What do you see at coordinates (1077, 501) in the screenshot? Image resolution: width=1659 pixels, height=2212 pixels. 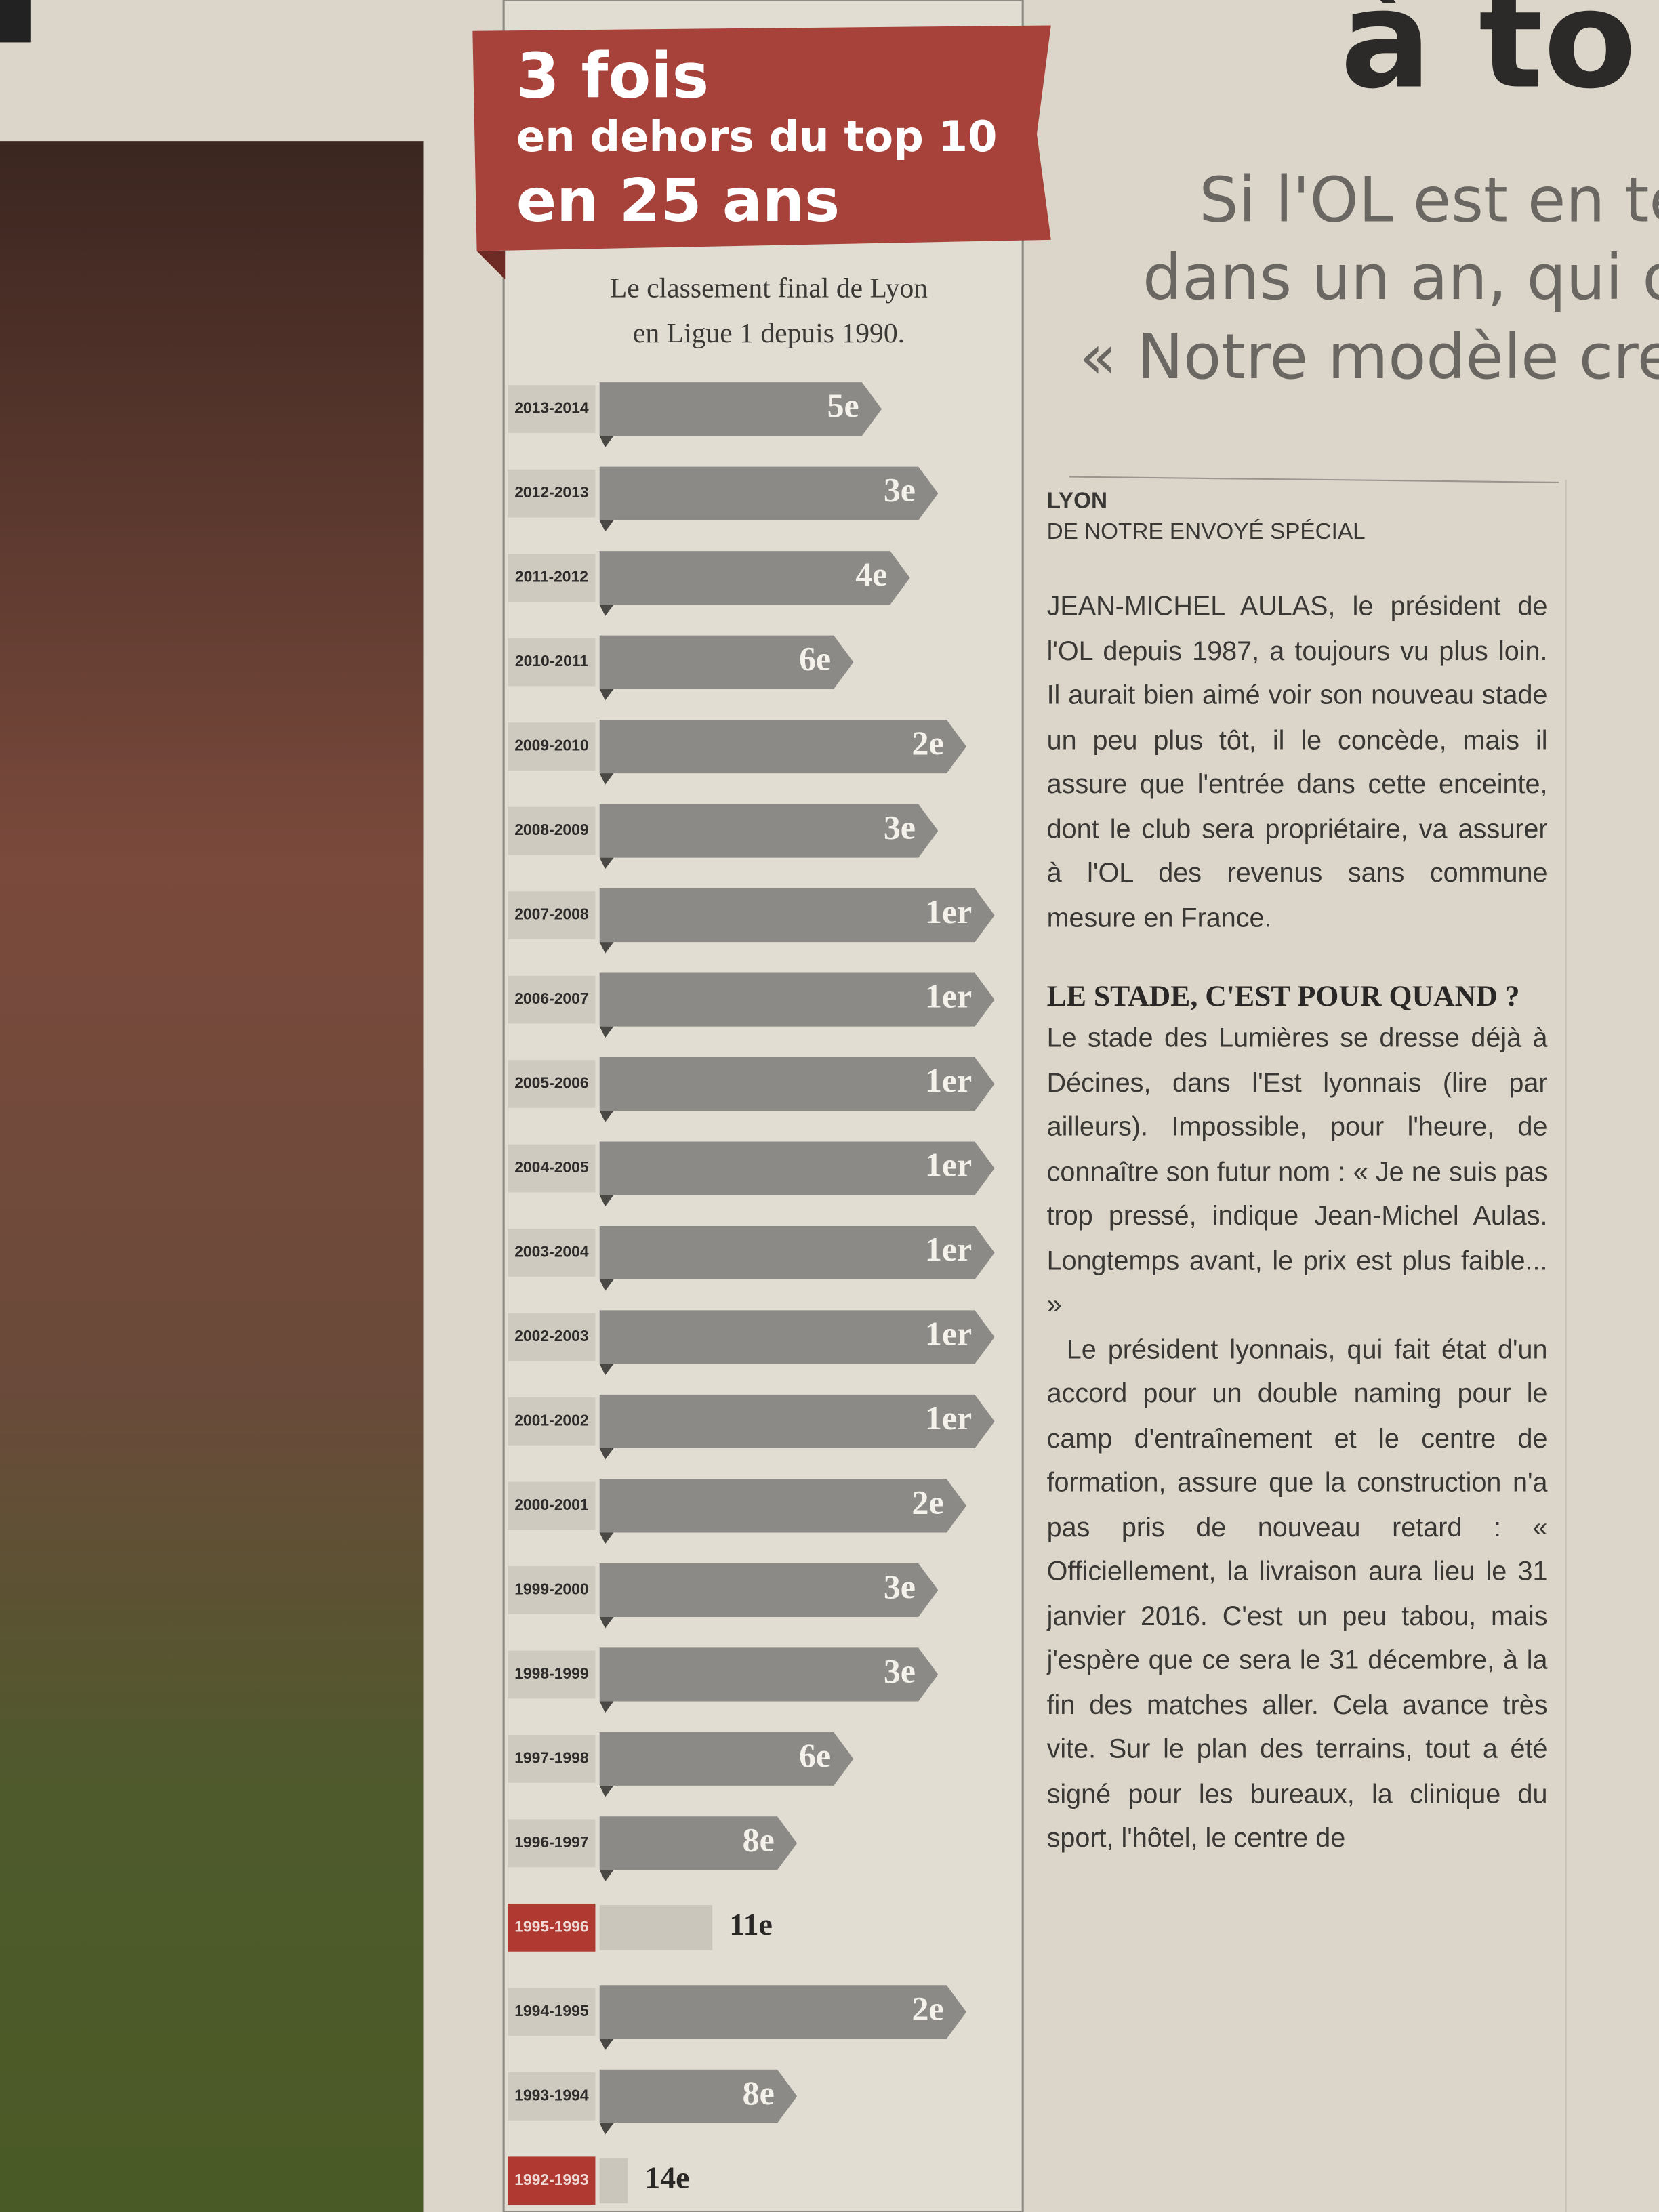 I see `dateline: LYON` at bounding box center [1077, 501].